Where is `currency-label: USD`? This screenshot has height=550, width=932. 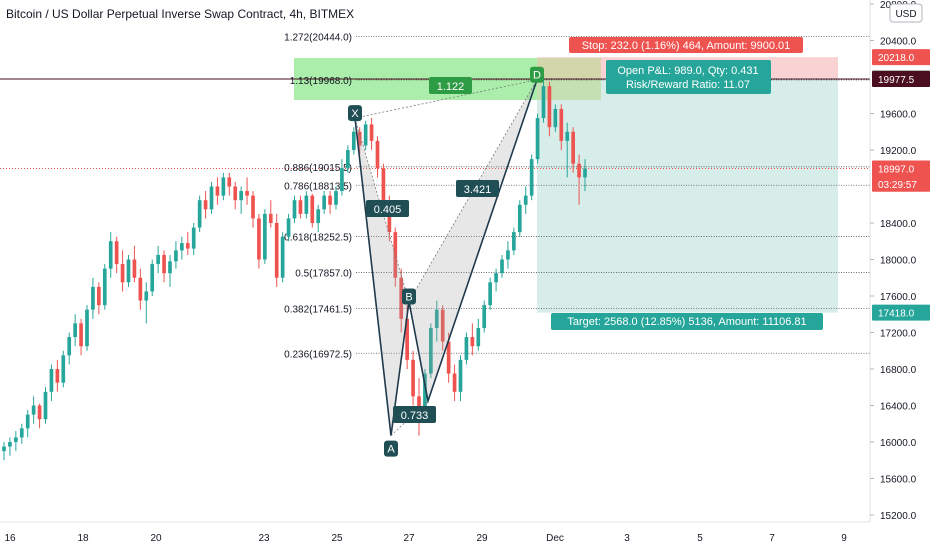 currency-label: USD is located at coordinates (905, 14).